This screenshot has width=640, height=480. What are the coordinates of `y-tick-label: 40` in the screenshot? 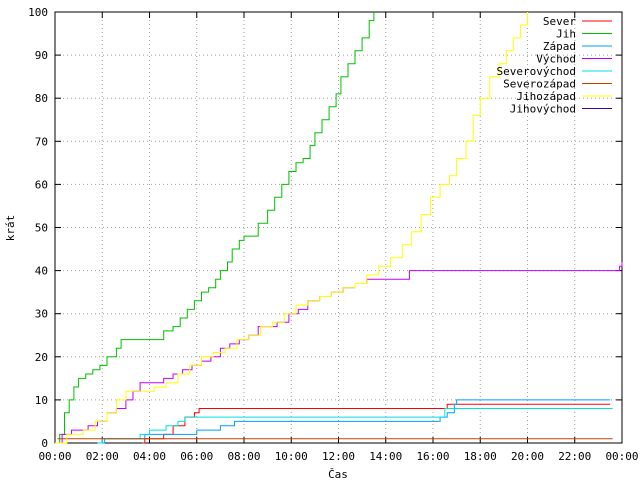 It's located at (41, 271).